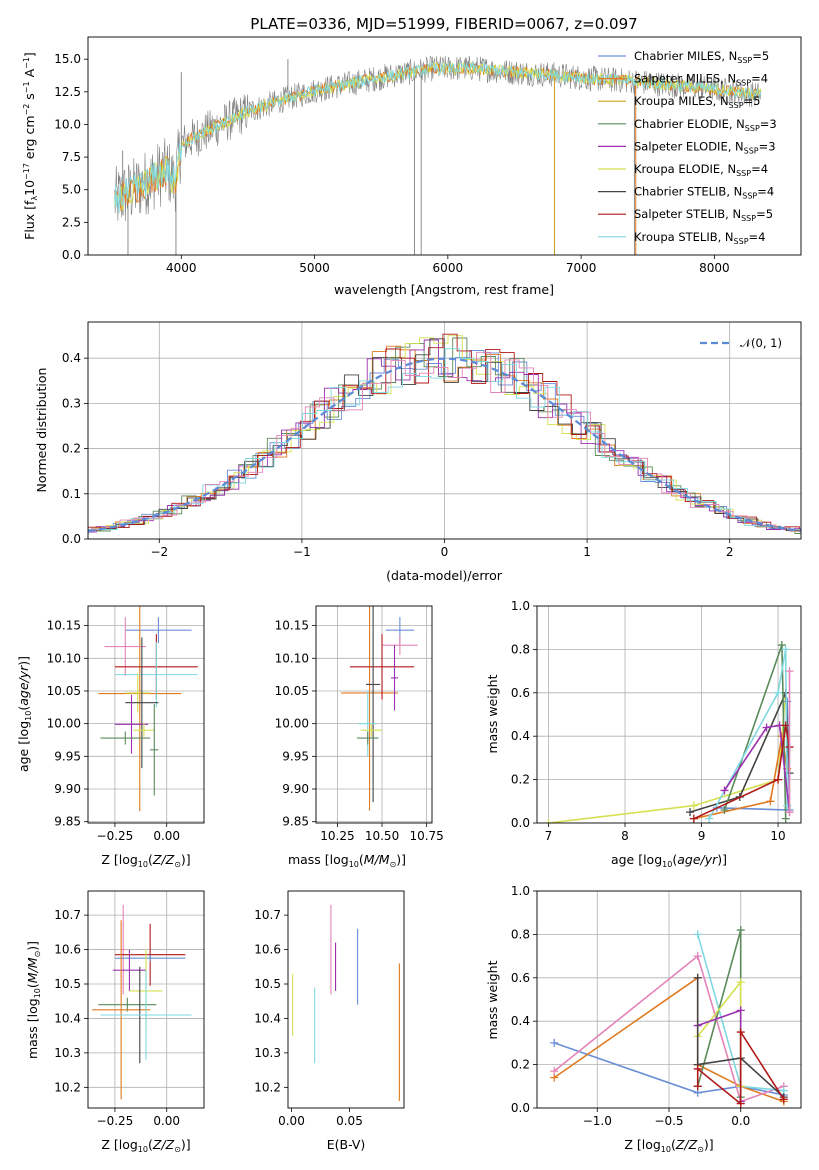 The height and width of the screenshot is (1170, 819). Describe the element at coordinates (382, 836) in the screenshot. I see `x-tick-label: 10.50` at that location.